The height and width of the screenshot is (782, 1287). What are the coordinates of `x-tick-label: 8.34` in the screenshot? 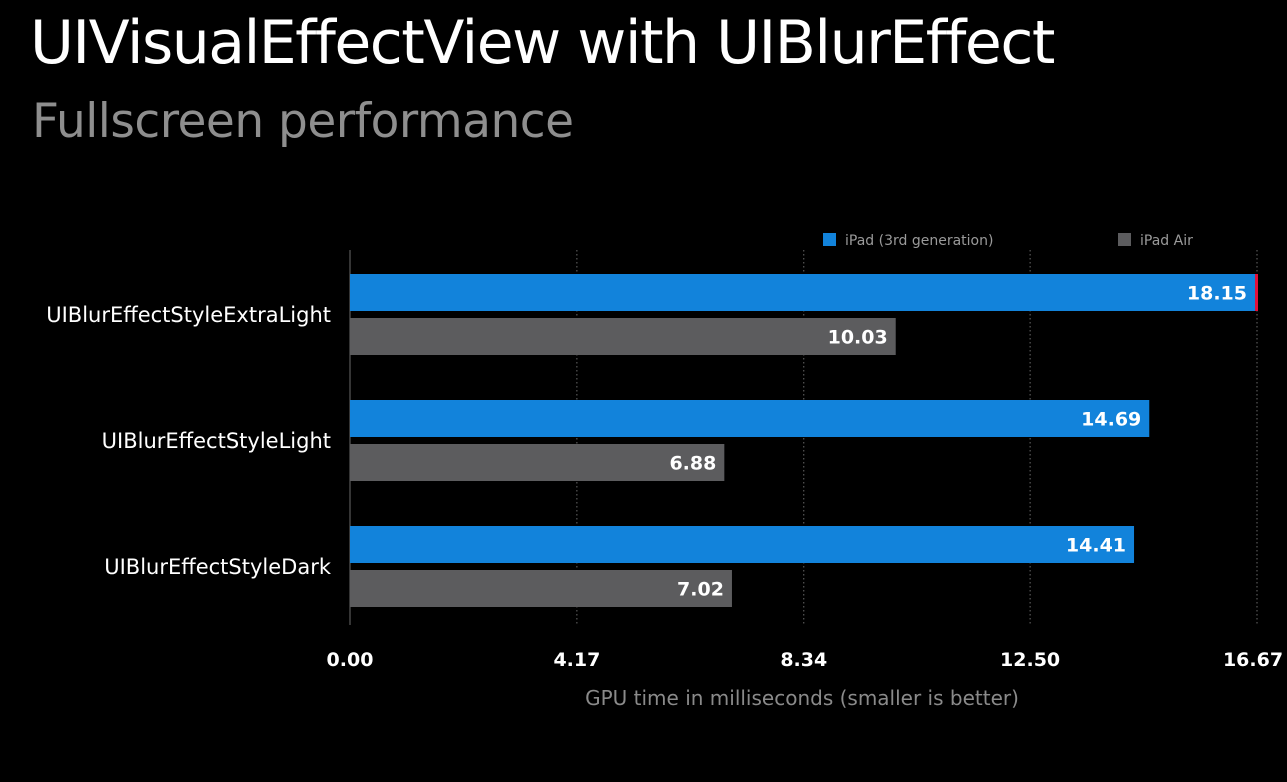 It's located at (803, 660).